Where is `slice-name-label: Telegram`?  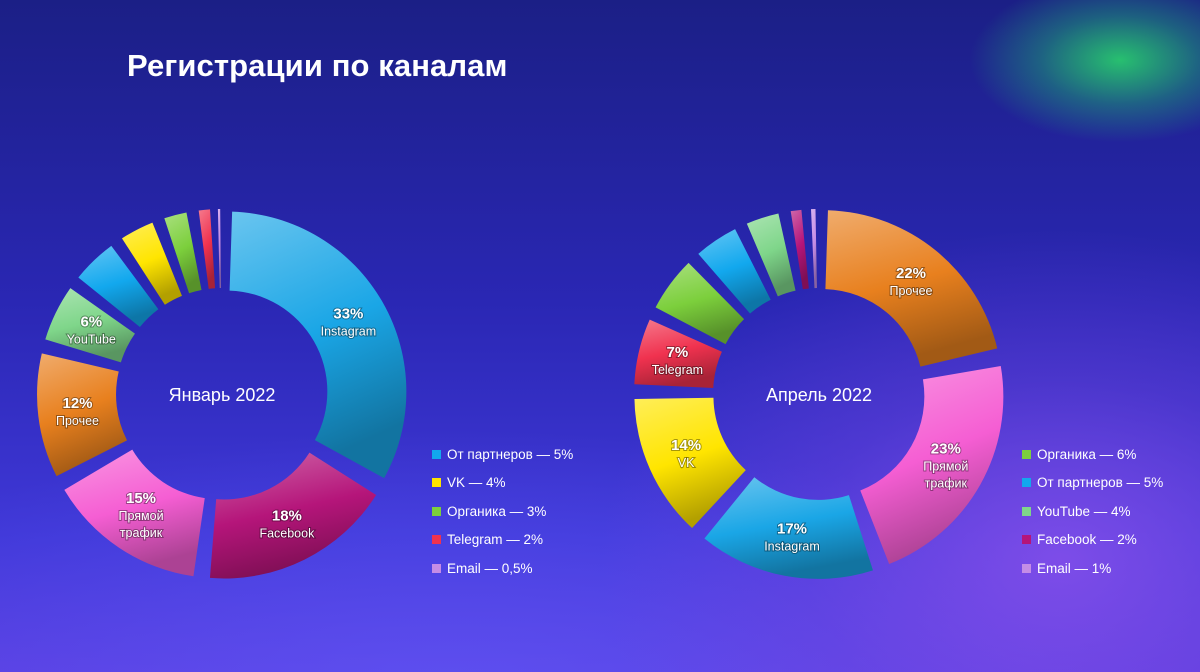 slice-name-label: Telegram is located at coordinates (677, 370).